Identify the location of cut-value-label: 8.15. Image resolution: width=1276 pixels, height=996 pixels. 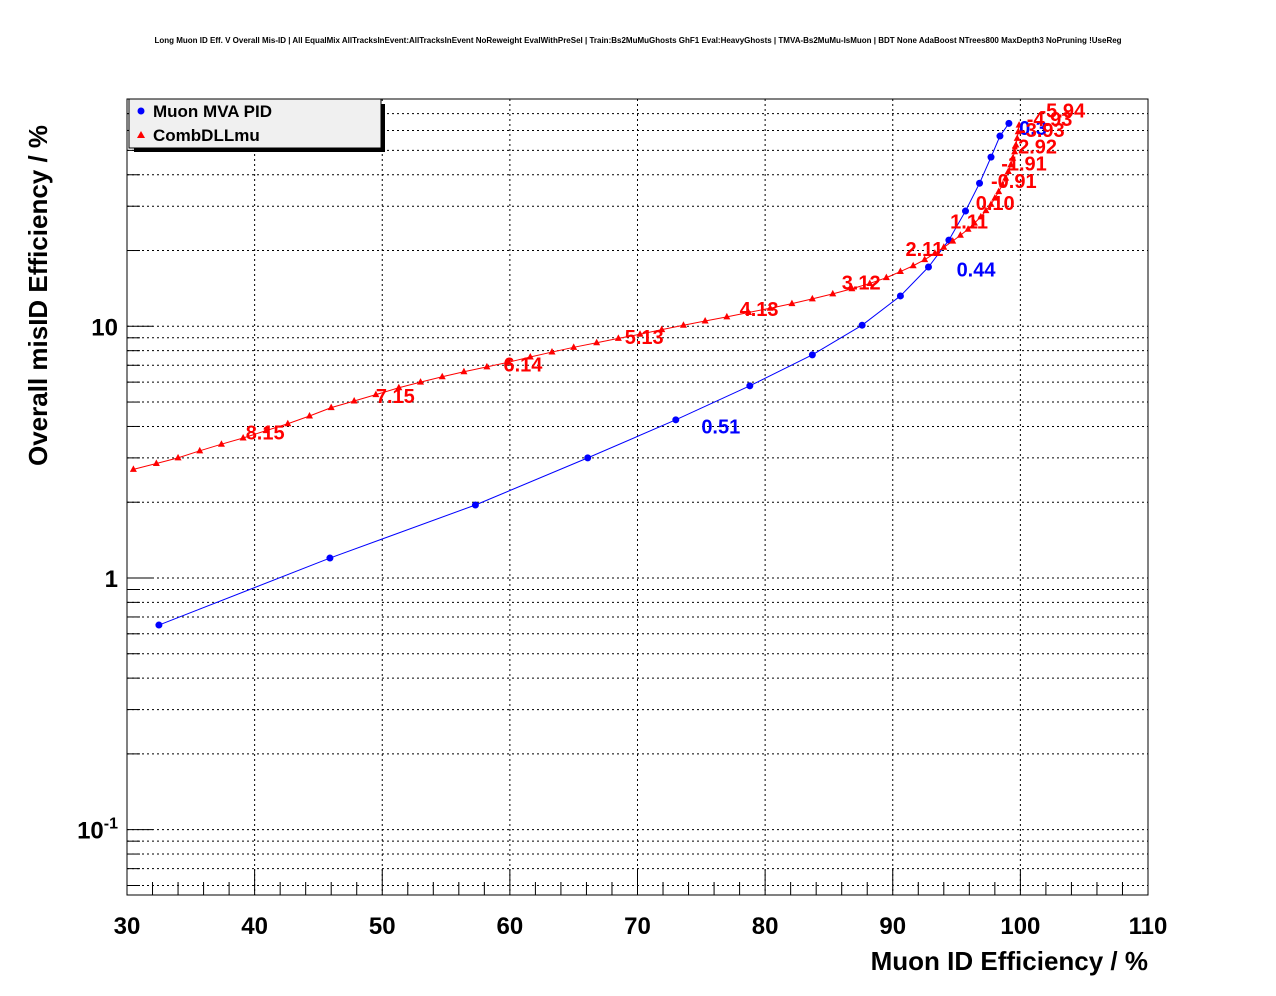
(265, 433).